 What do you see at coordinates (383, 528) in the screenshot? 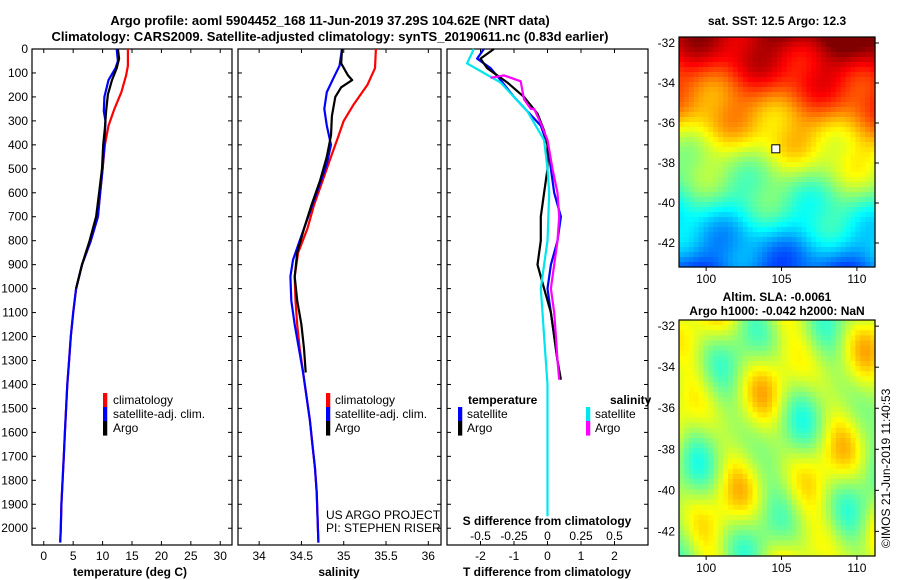
I see `credit-pi: PI: STEPHEN RISER` at bounding box center [383, 528].